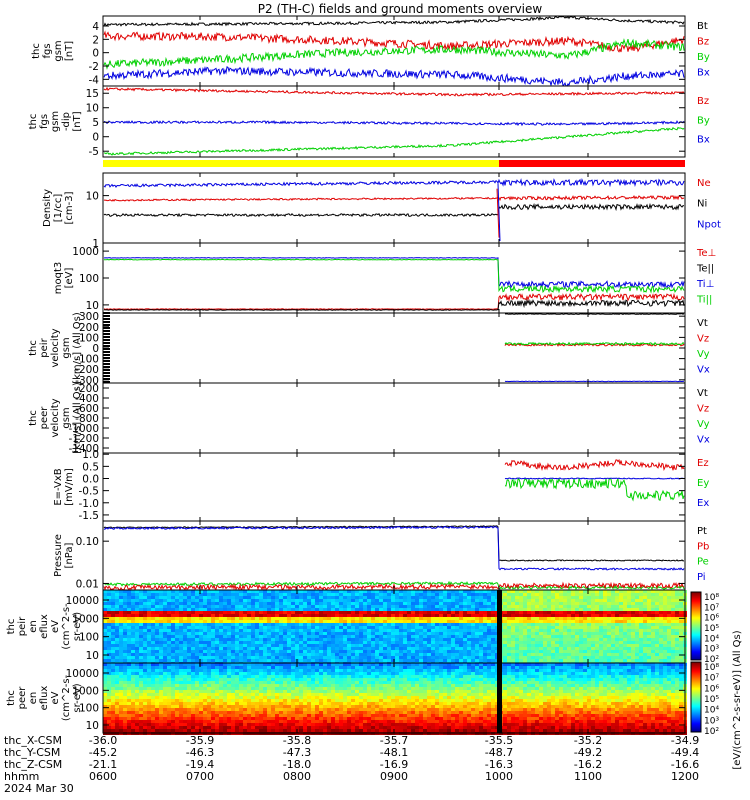 Image resolution: width=750 pixels, height=800 pixels. Describe the element at coordinates (89, 279) in the screenshot. I see `y-tick-label: 100` at that location.